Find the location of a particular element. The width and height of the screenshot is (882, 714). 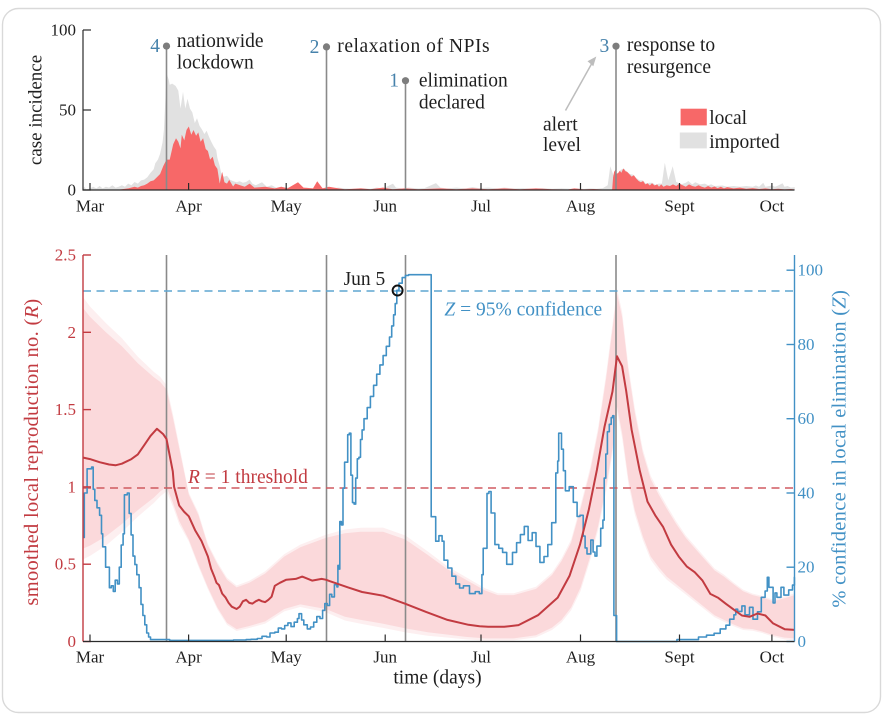

svg-text: imported is located at coordinates (744, 142).